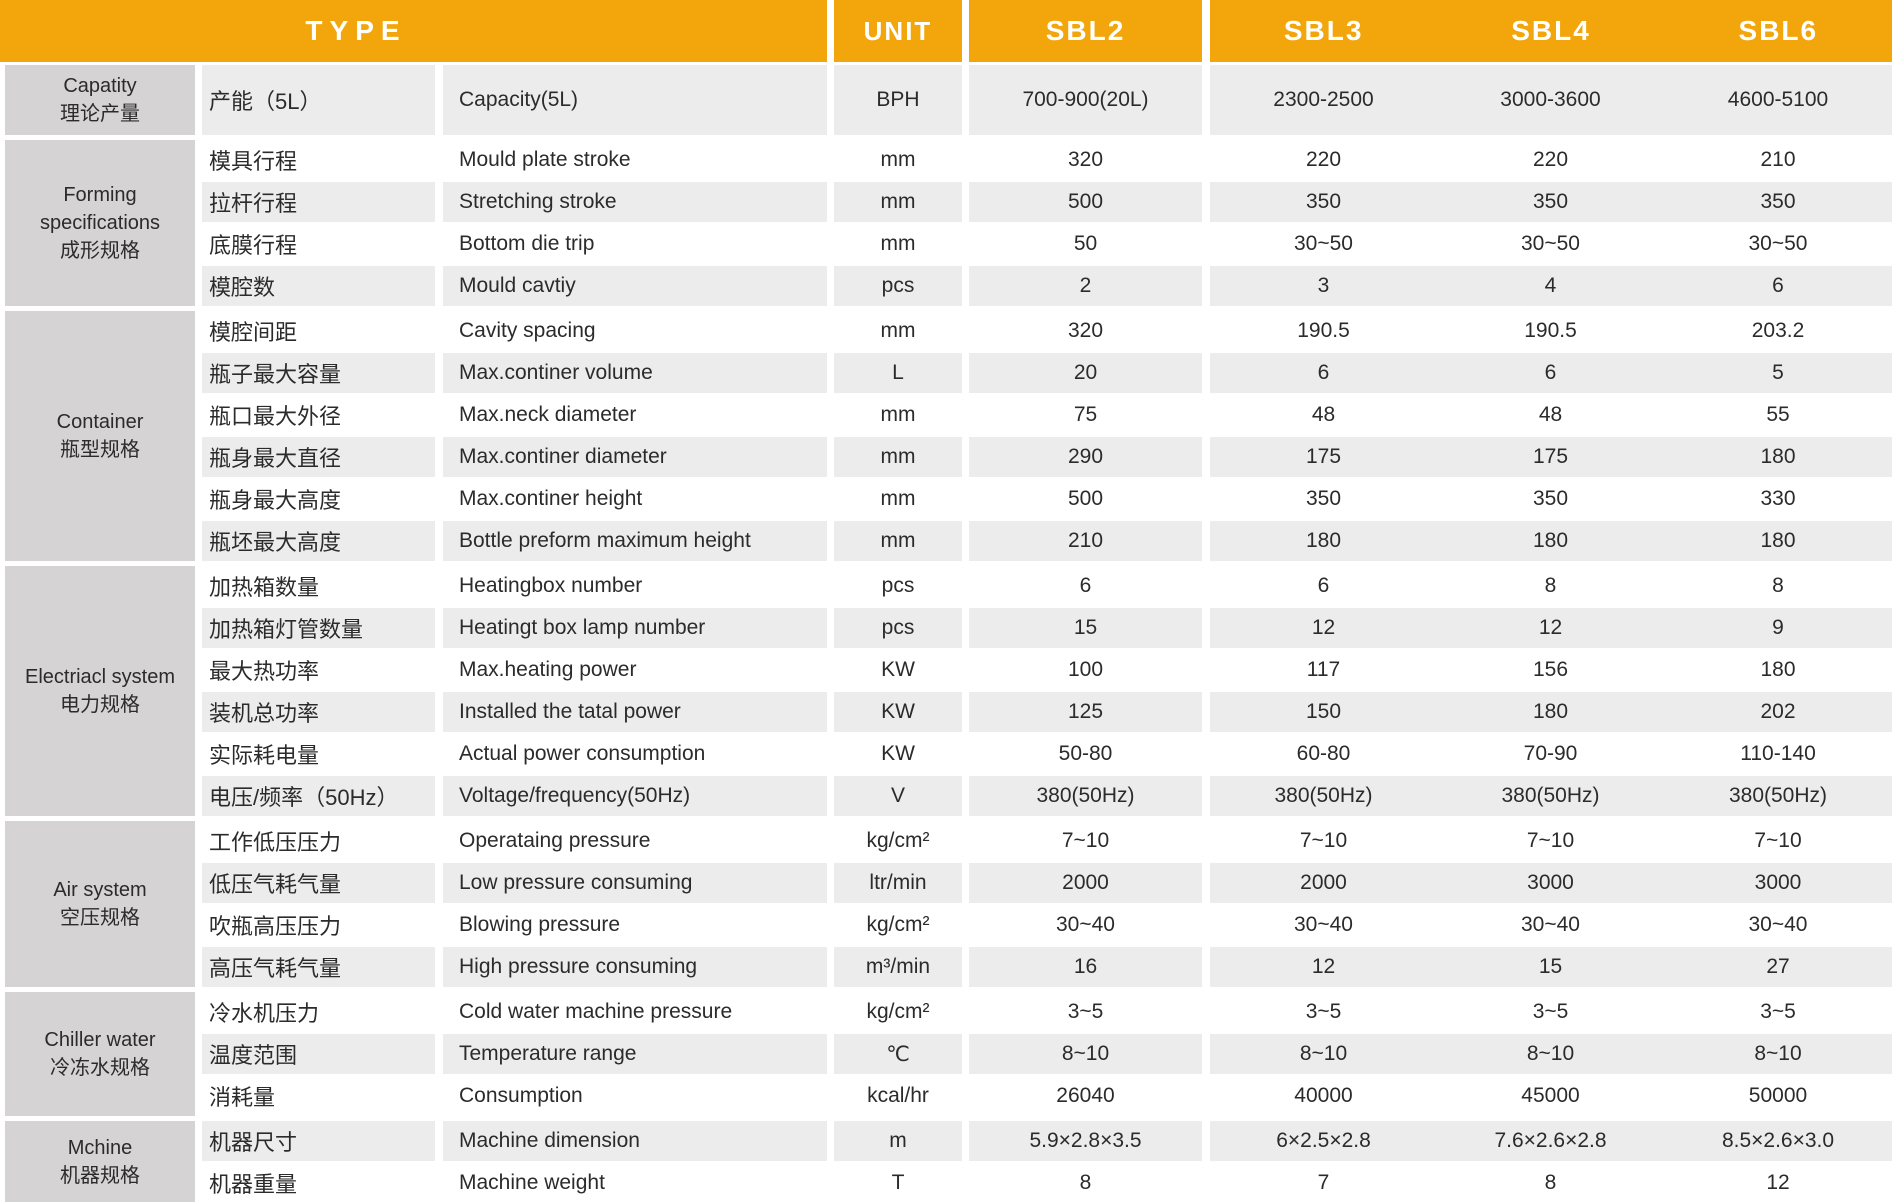  Describe the element at coordinates (527, 330) in the screenshot. I see `spec-label-en: Cavity spacing` at that location.